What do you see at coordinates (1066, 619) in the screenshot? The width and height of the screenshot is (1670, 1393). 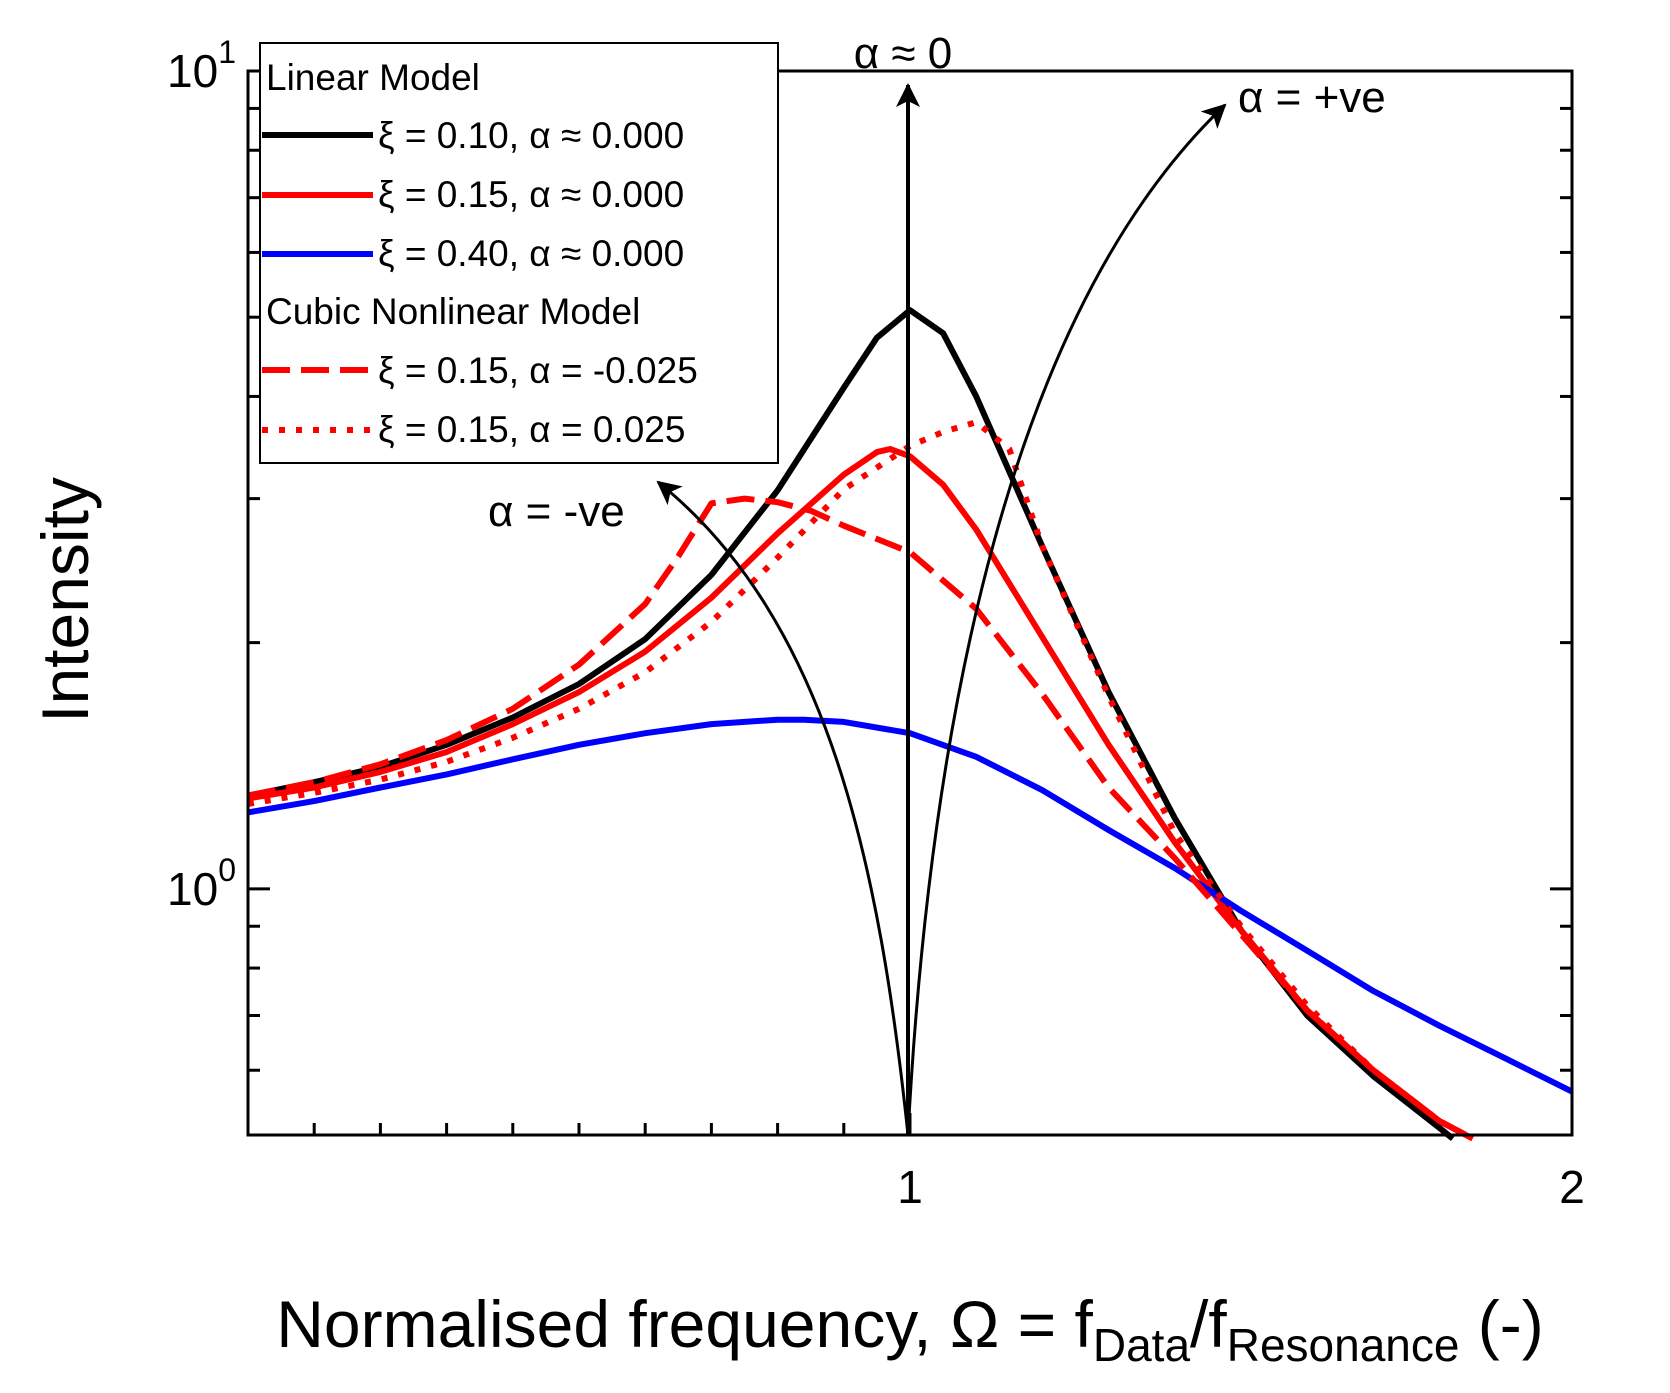 I see `alpha-positive-curve` at bounding box center [1066, 619].